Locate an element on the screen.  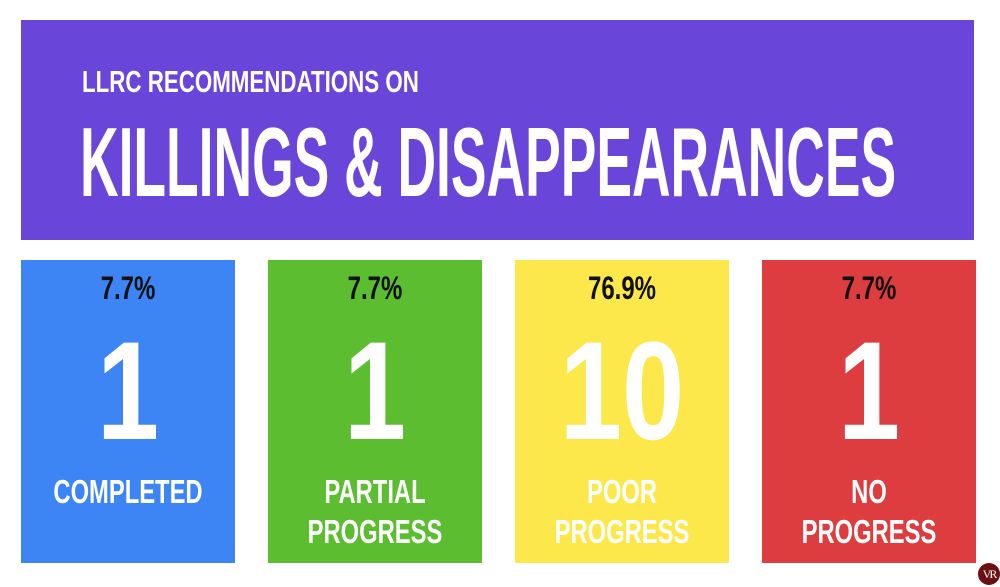
category-label: PARTIAL PROGRESS is located at coordinates (375, 511).